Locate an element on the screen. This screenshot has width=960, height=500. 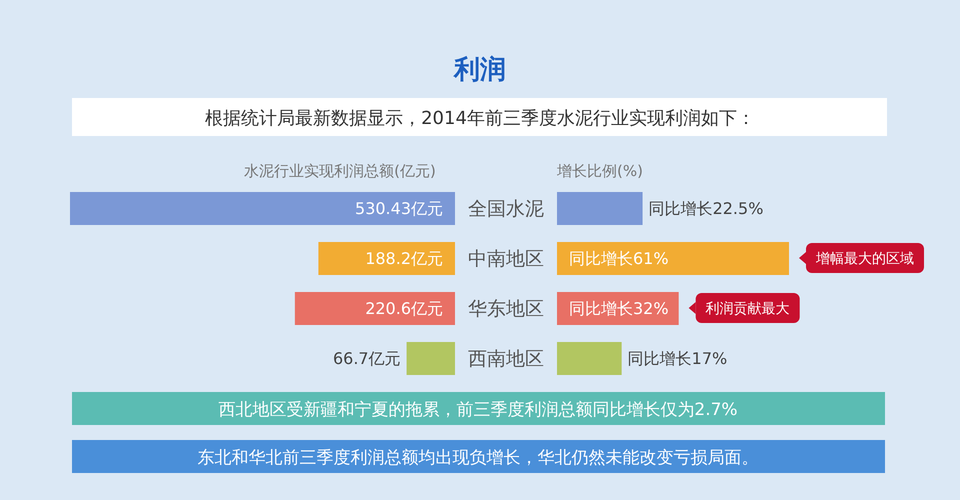
x-axis-title: 增长比例(%) is located at coordinates (599, 171).